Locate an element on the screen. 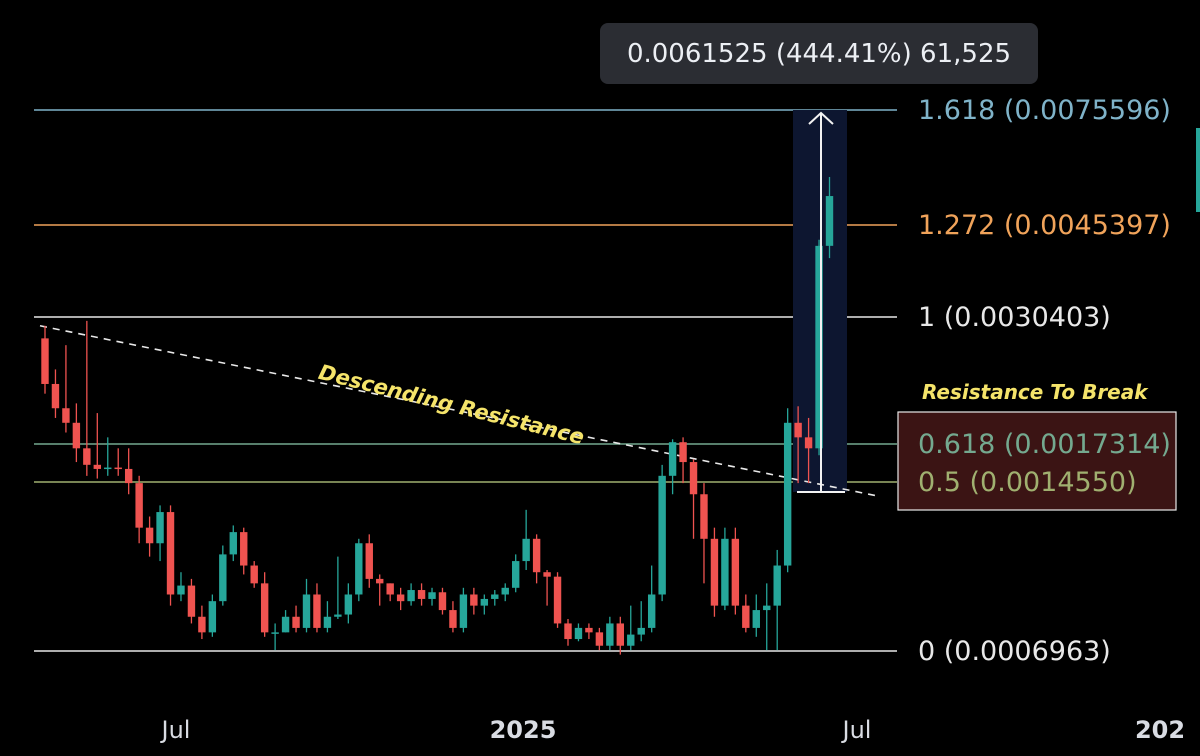 This screenshot has height=756, width=1200. x-tick-label: 2025 is located at coordinates (523, 730).